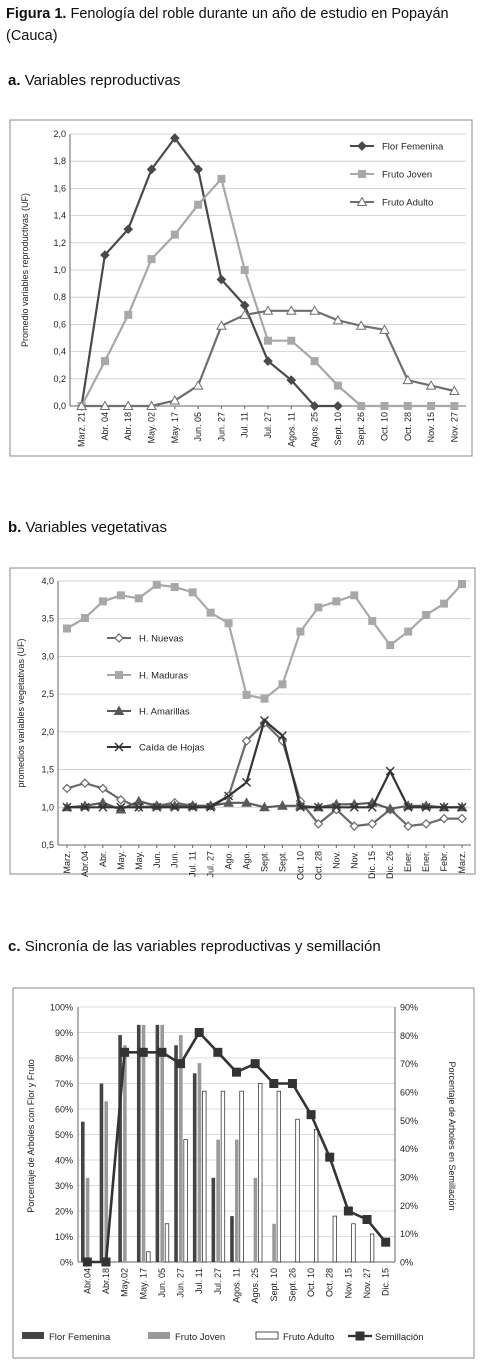  Describe the element at coordinates (15, 527) in the screenshot. I see `section-b-letter: b.` at that location.